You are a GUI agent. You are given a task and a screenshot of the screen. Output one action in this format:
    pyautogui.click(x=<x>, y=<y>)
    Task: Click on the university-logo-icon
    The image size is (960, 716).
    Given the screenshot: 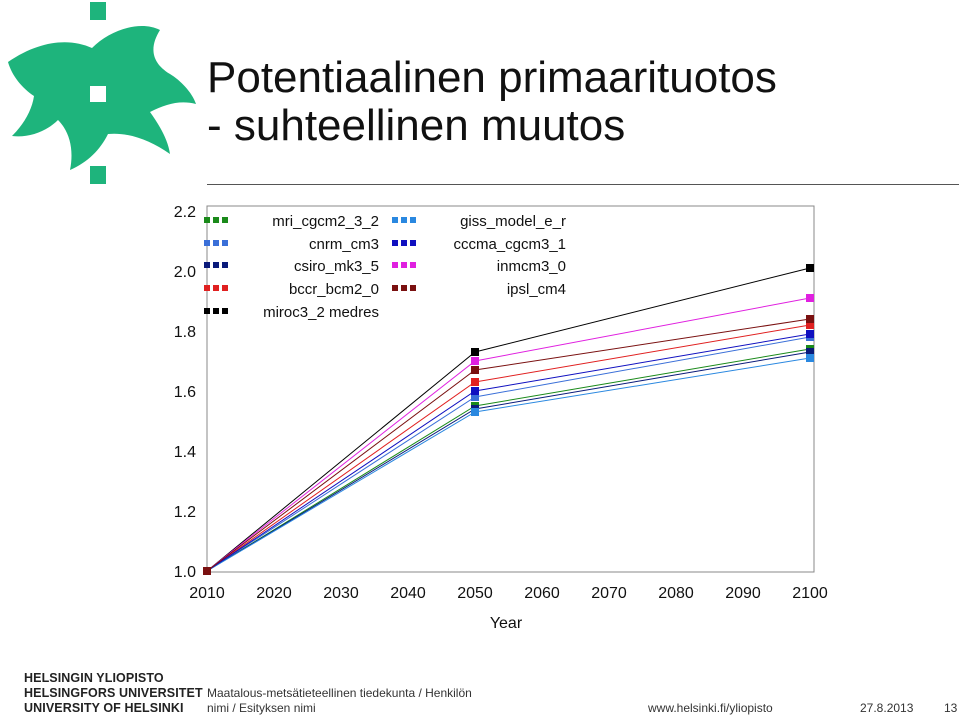 What is the action you would take?
    pyautogui.click(x=102, y=93)
    